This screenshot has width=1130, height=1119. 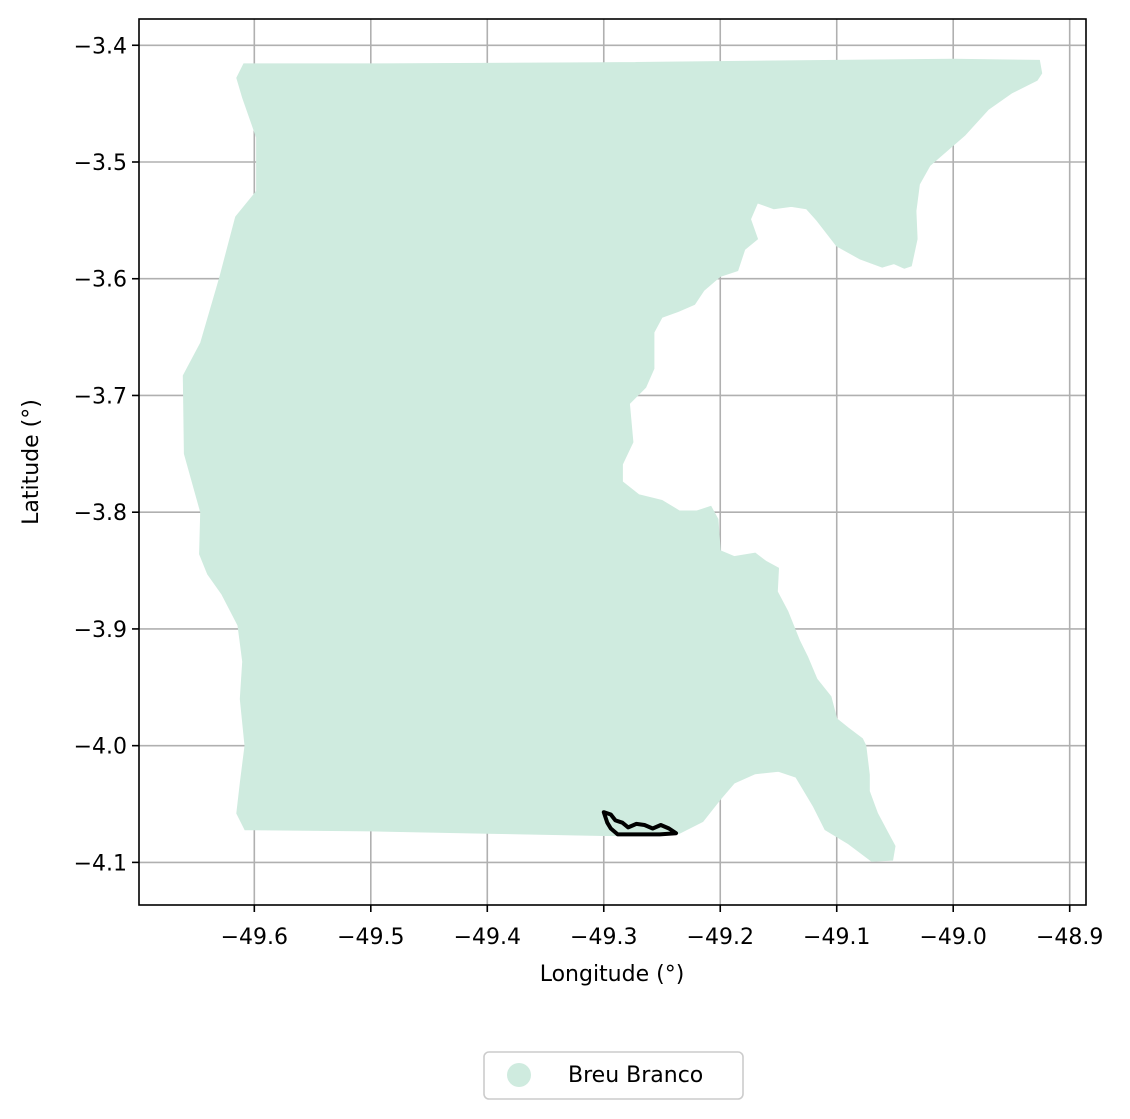 I want to click on x-axis-ticks: −49.6 −49.5 −49.4 −49.3 −49.2 −49.1 −49.0 −48.9, so click(x=662, y=927).